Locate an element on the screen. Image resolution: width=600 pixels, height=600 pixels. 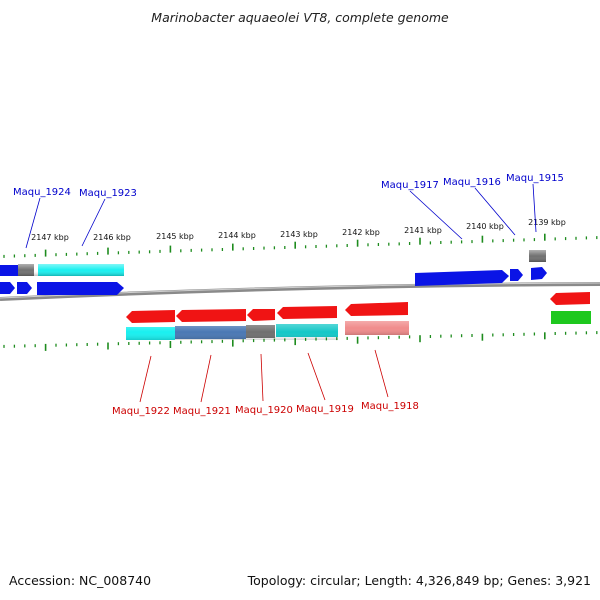
gene-red-right is located at coordinates (570, 298).